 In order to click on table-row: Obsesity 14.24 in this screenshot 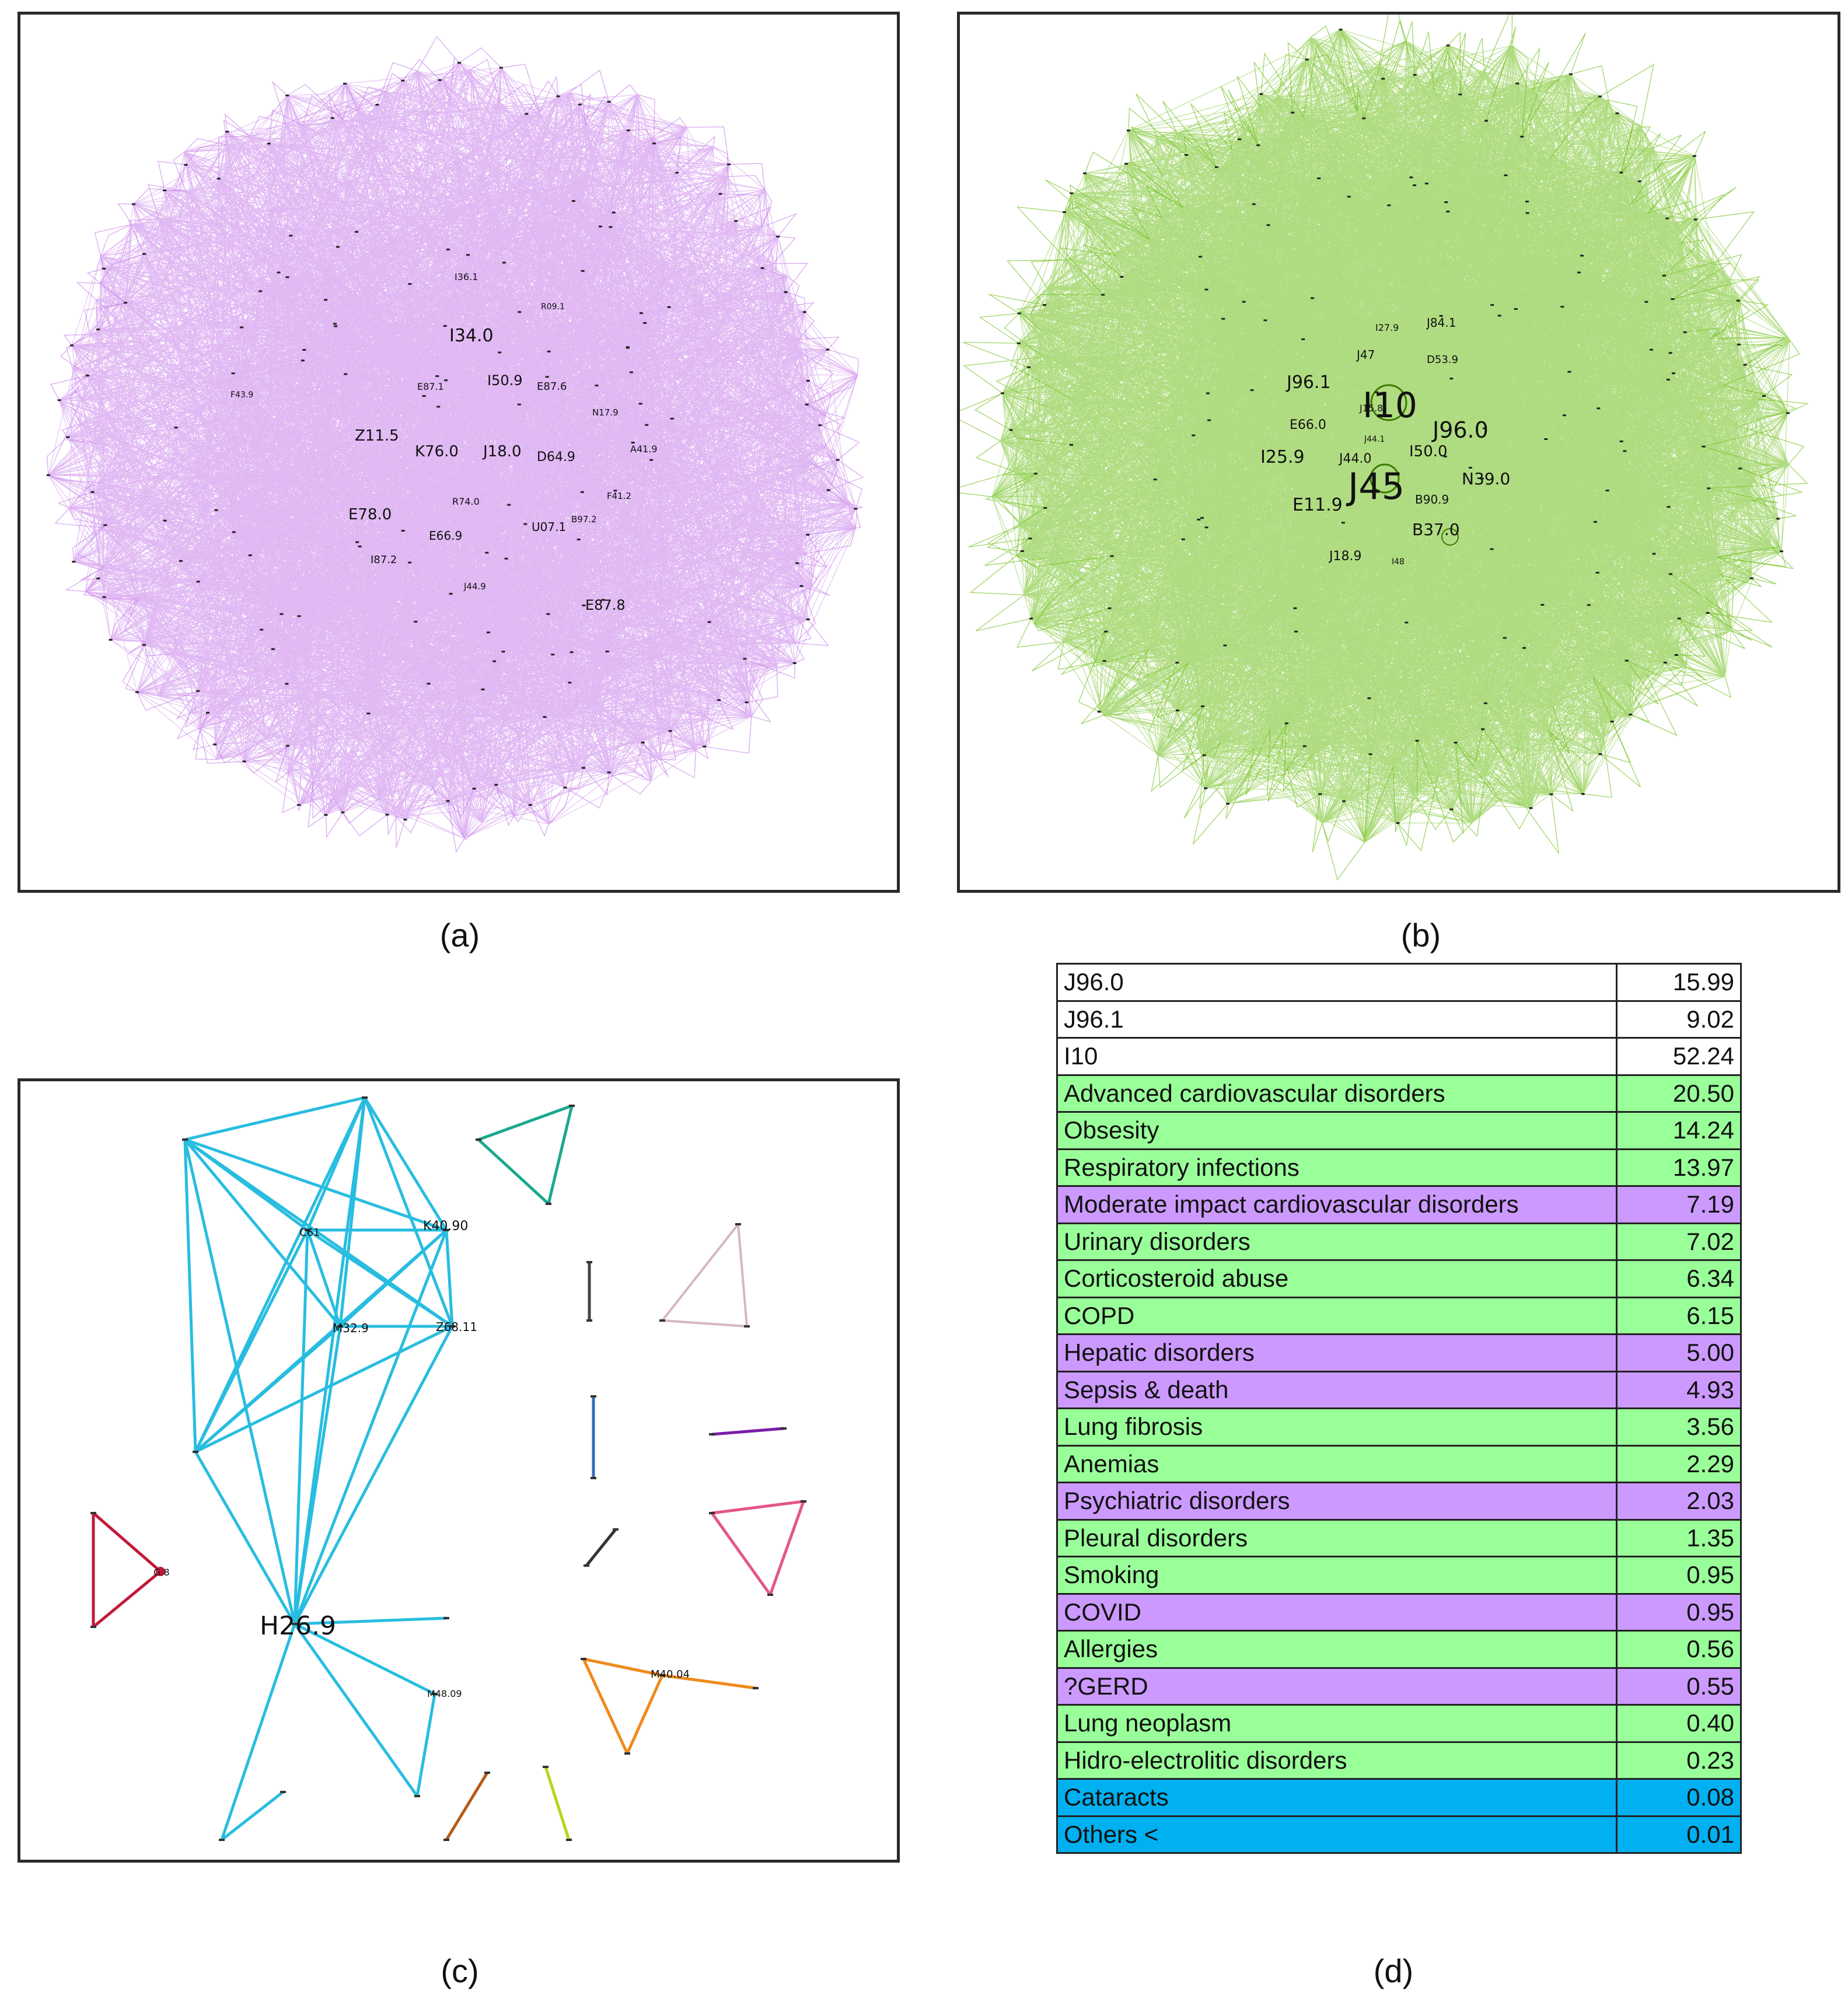, I will do `click(1399, 1130)`.